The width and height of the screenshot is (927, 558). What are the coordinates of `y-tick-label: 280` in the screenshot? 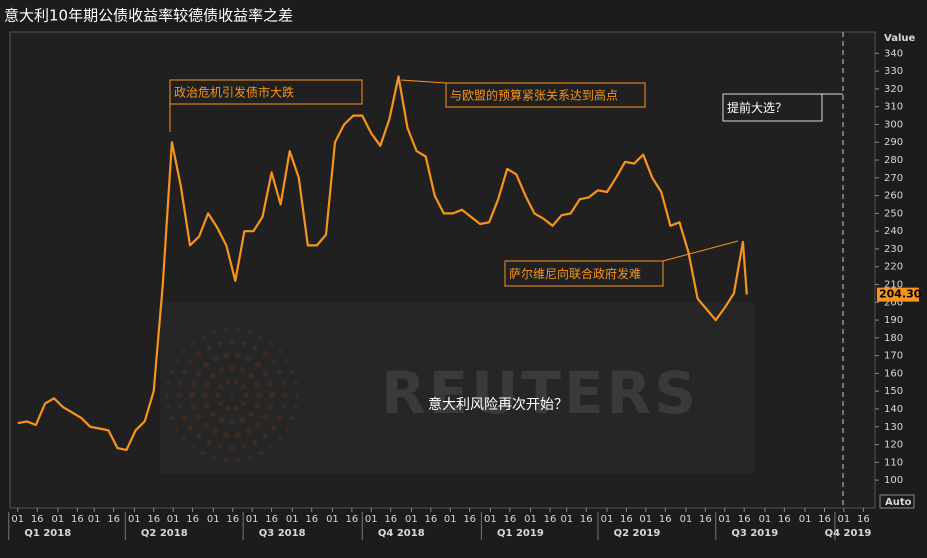 It's located at (893, 160).